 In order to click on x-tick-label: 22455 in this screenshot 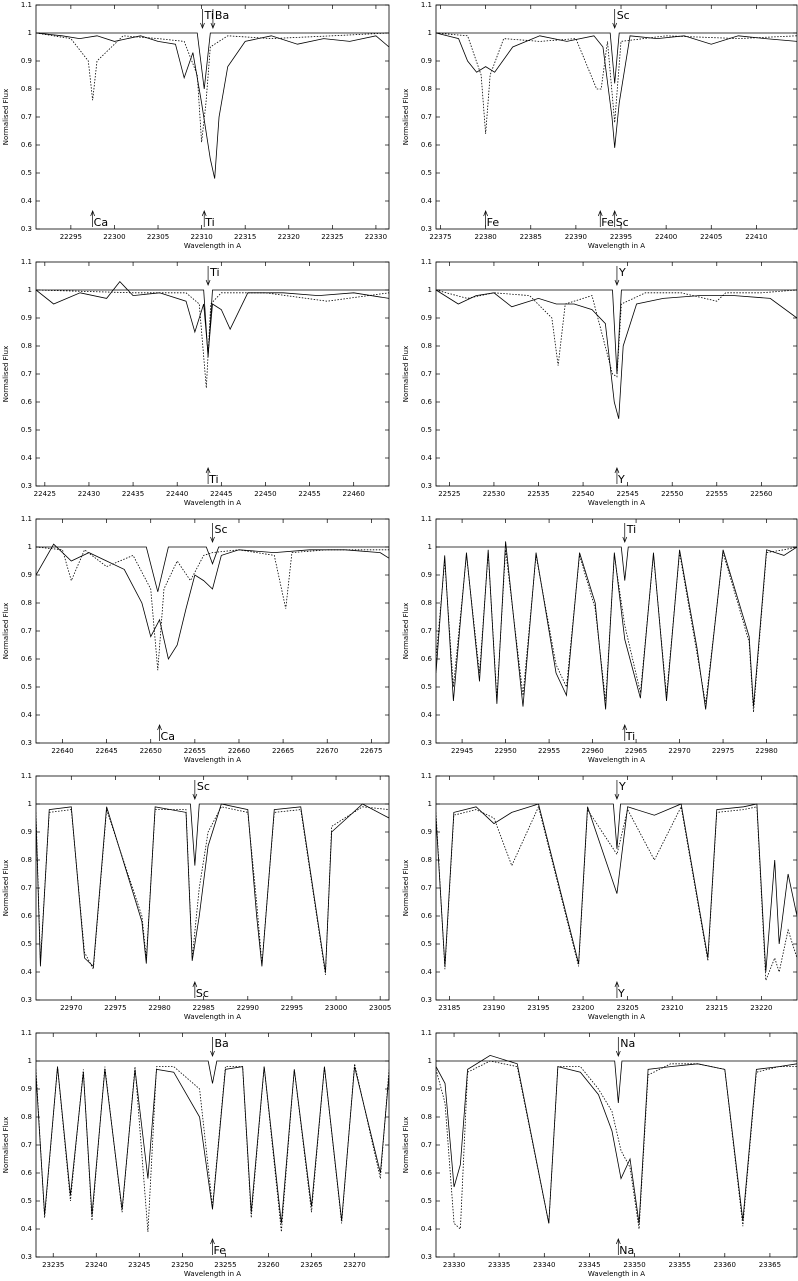, I will do `click(309, 494)`.